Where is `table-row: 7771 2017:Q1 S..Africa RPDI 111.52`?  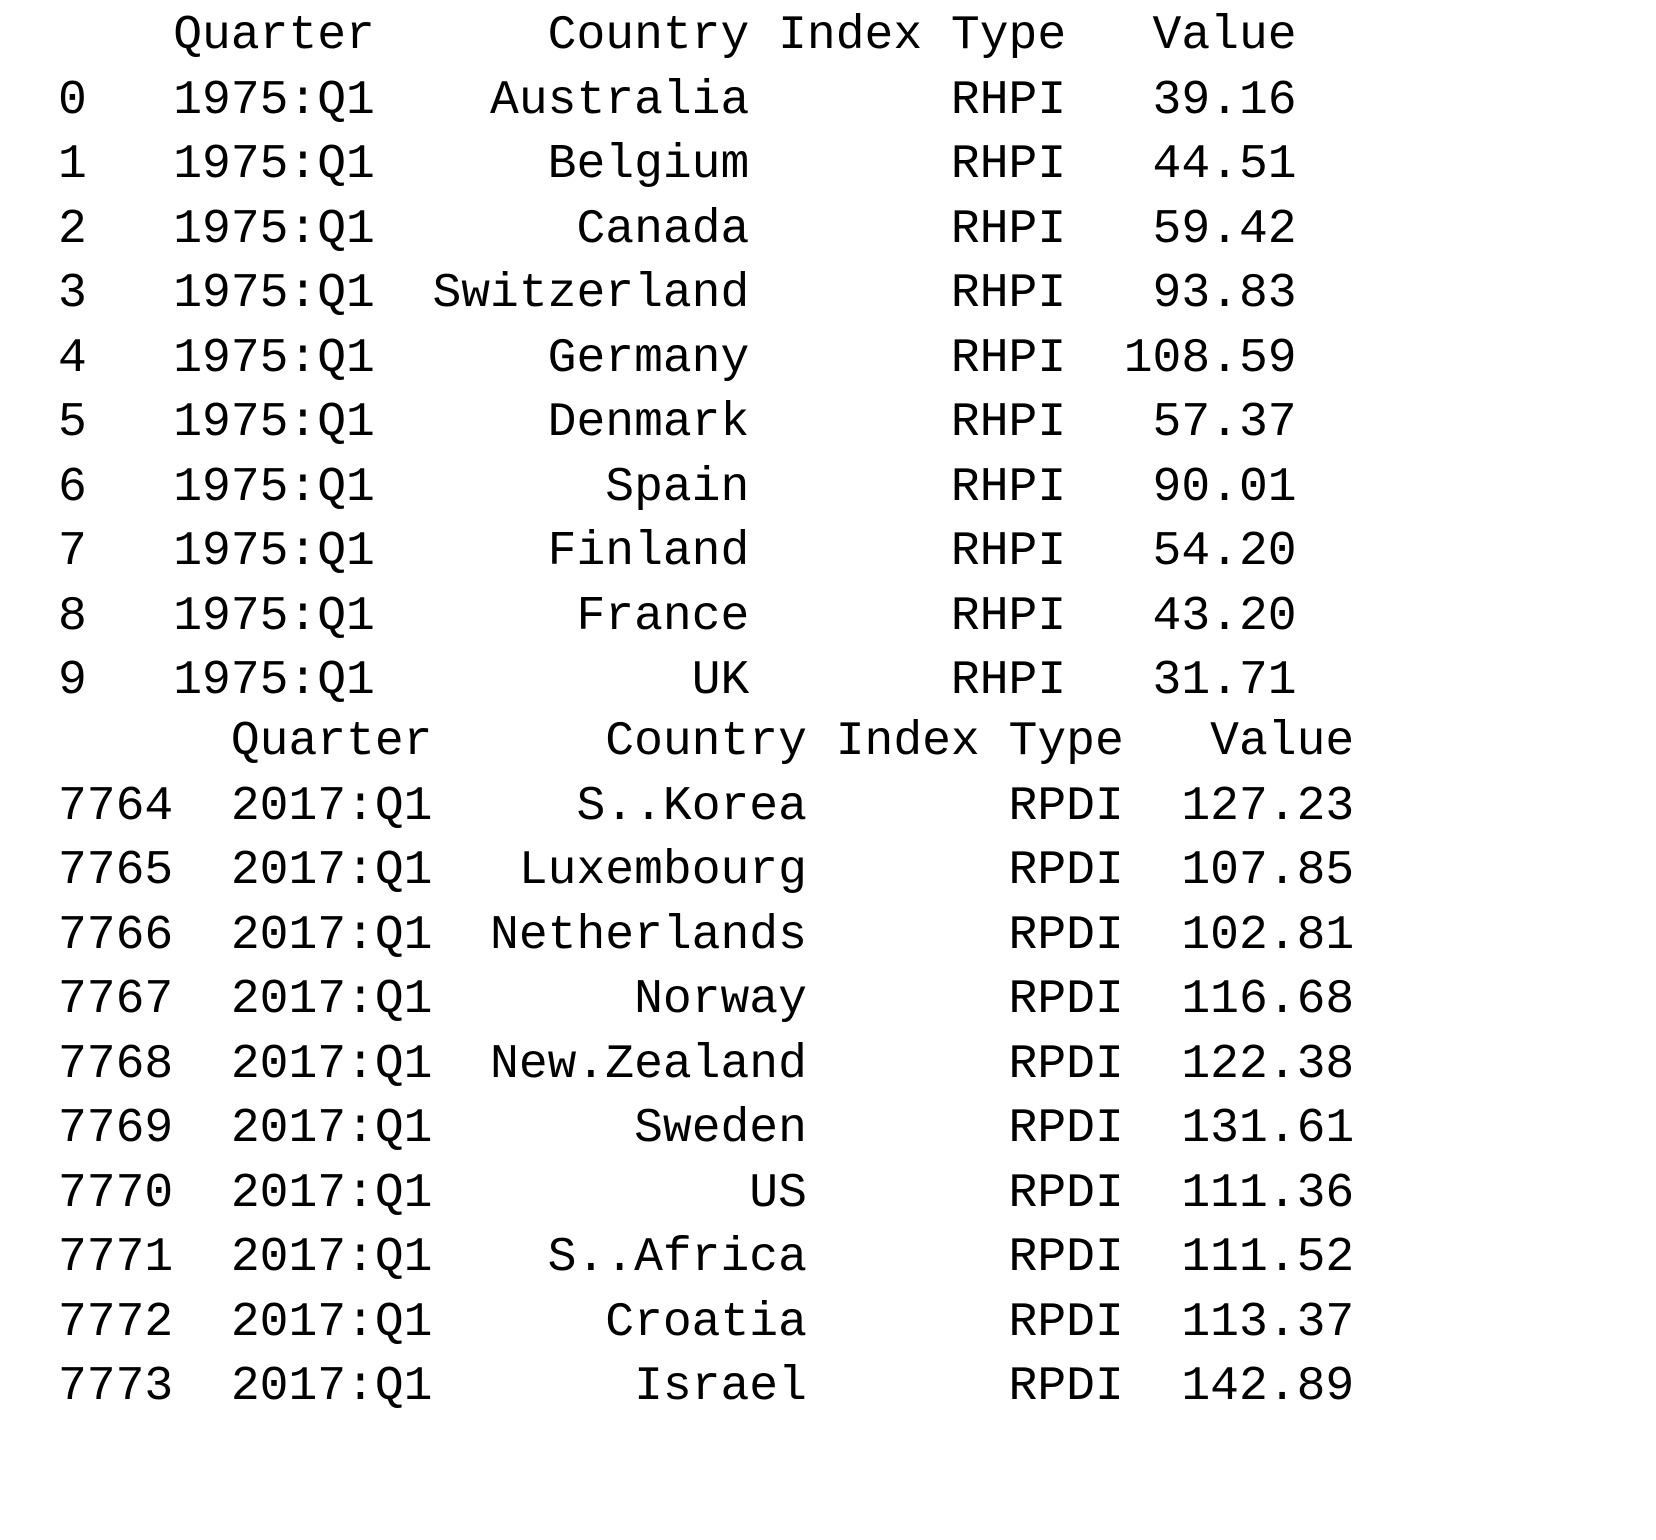
table-row: 7771 2017:Q1 S..Africa RPDI 111.52 is located at coordinates (706, 1258).